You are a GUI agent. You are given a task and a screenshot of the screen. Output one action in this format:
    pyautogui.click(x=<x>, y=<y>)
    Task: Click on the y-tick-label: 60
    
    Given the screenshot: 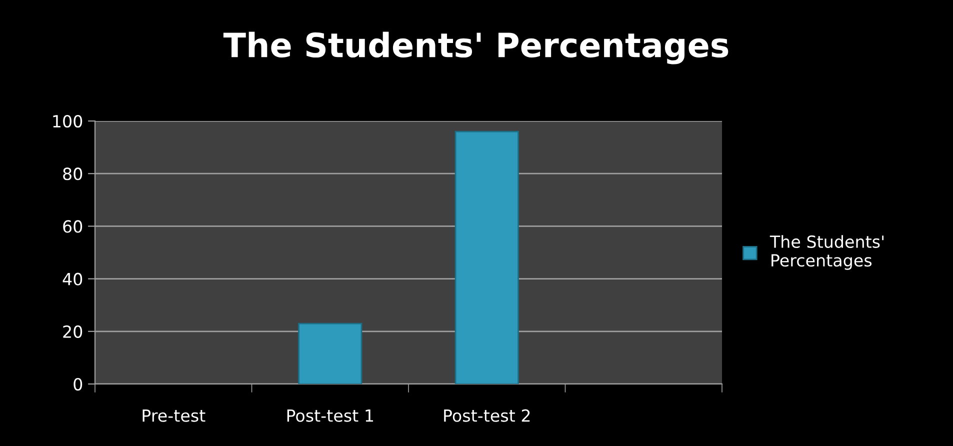 What is the action you would take?
    pyautogui.click(x=72, y=226)
    